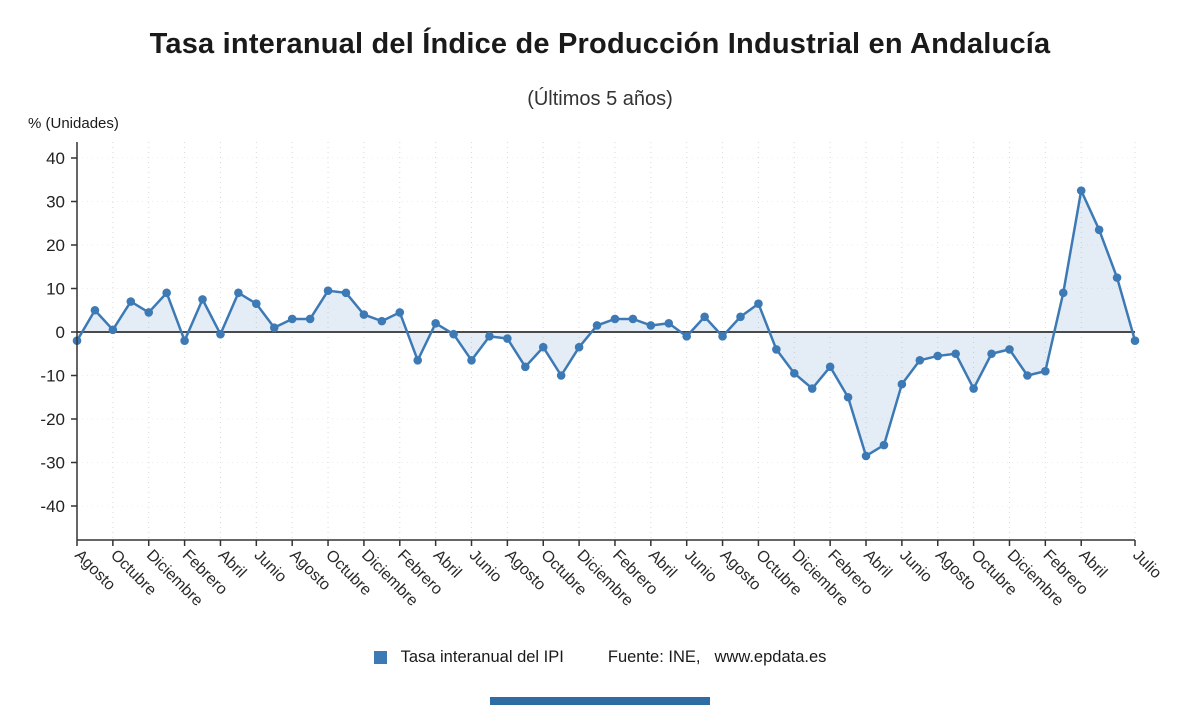 Image resolution: width=1200 pixels, height=705 pixels. Describe the element at coordinates (52, 506) in the screenshot. I see `y-tick-label: -40` at that location.